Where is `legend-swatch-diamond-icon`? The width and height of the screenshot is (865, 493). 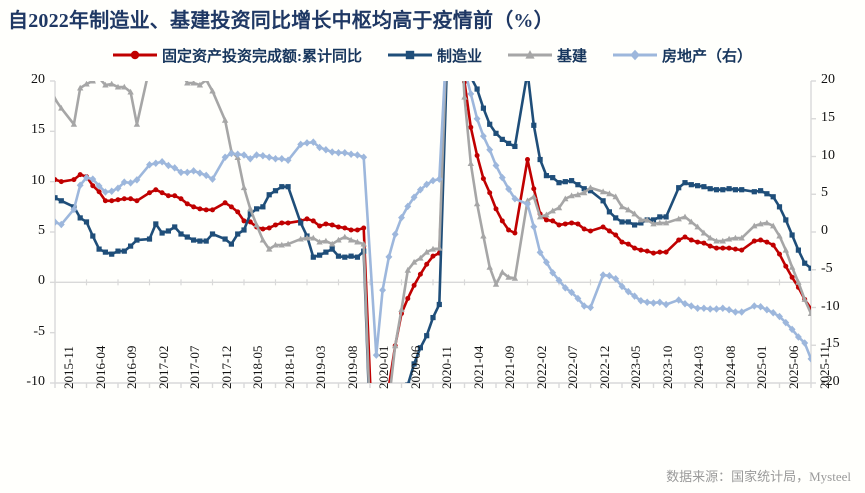
legend-swatch-diamond-icon is located at coordinates (635, 55).